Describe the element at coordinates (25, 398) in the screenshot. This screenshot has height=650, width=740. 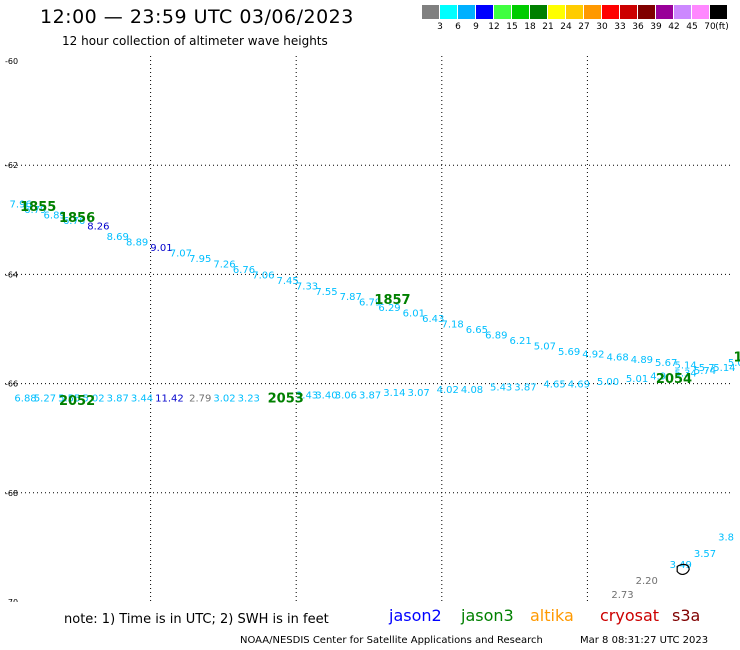
I see `wave-height-label: 6.88` at that location.